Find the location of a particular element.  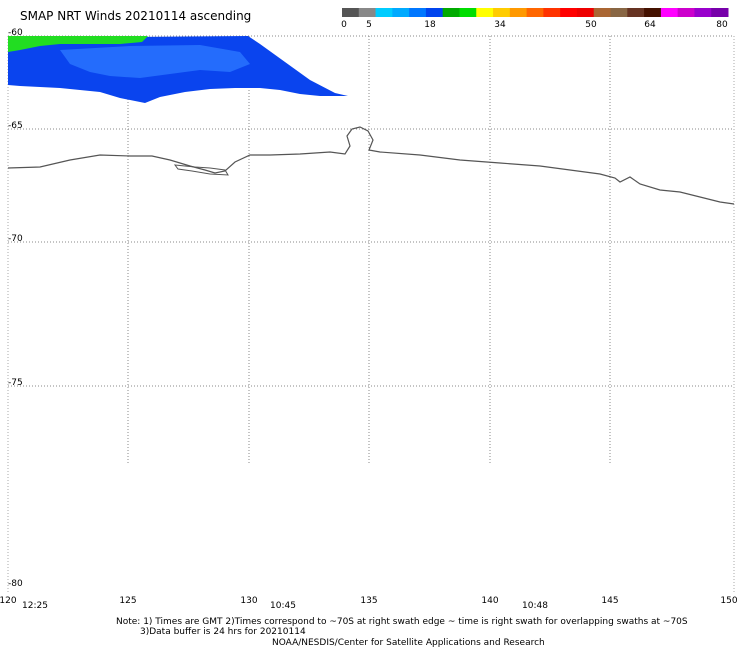

lon-label: 135 is located at coordinates (369, 601).